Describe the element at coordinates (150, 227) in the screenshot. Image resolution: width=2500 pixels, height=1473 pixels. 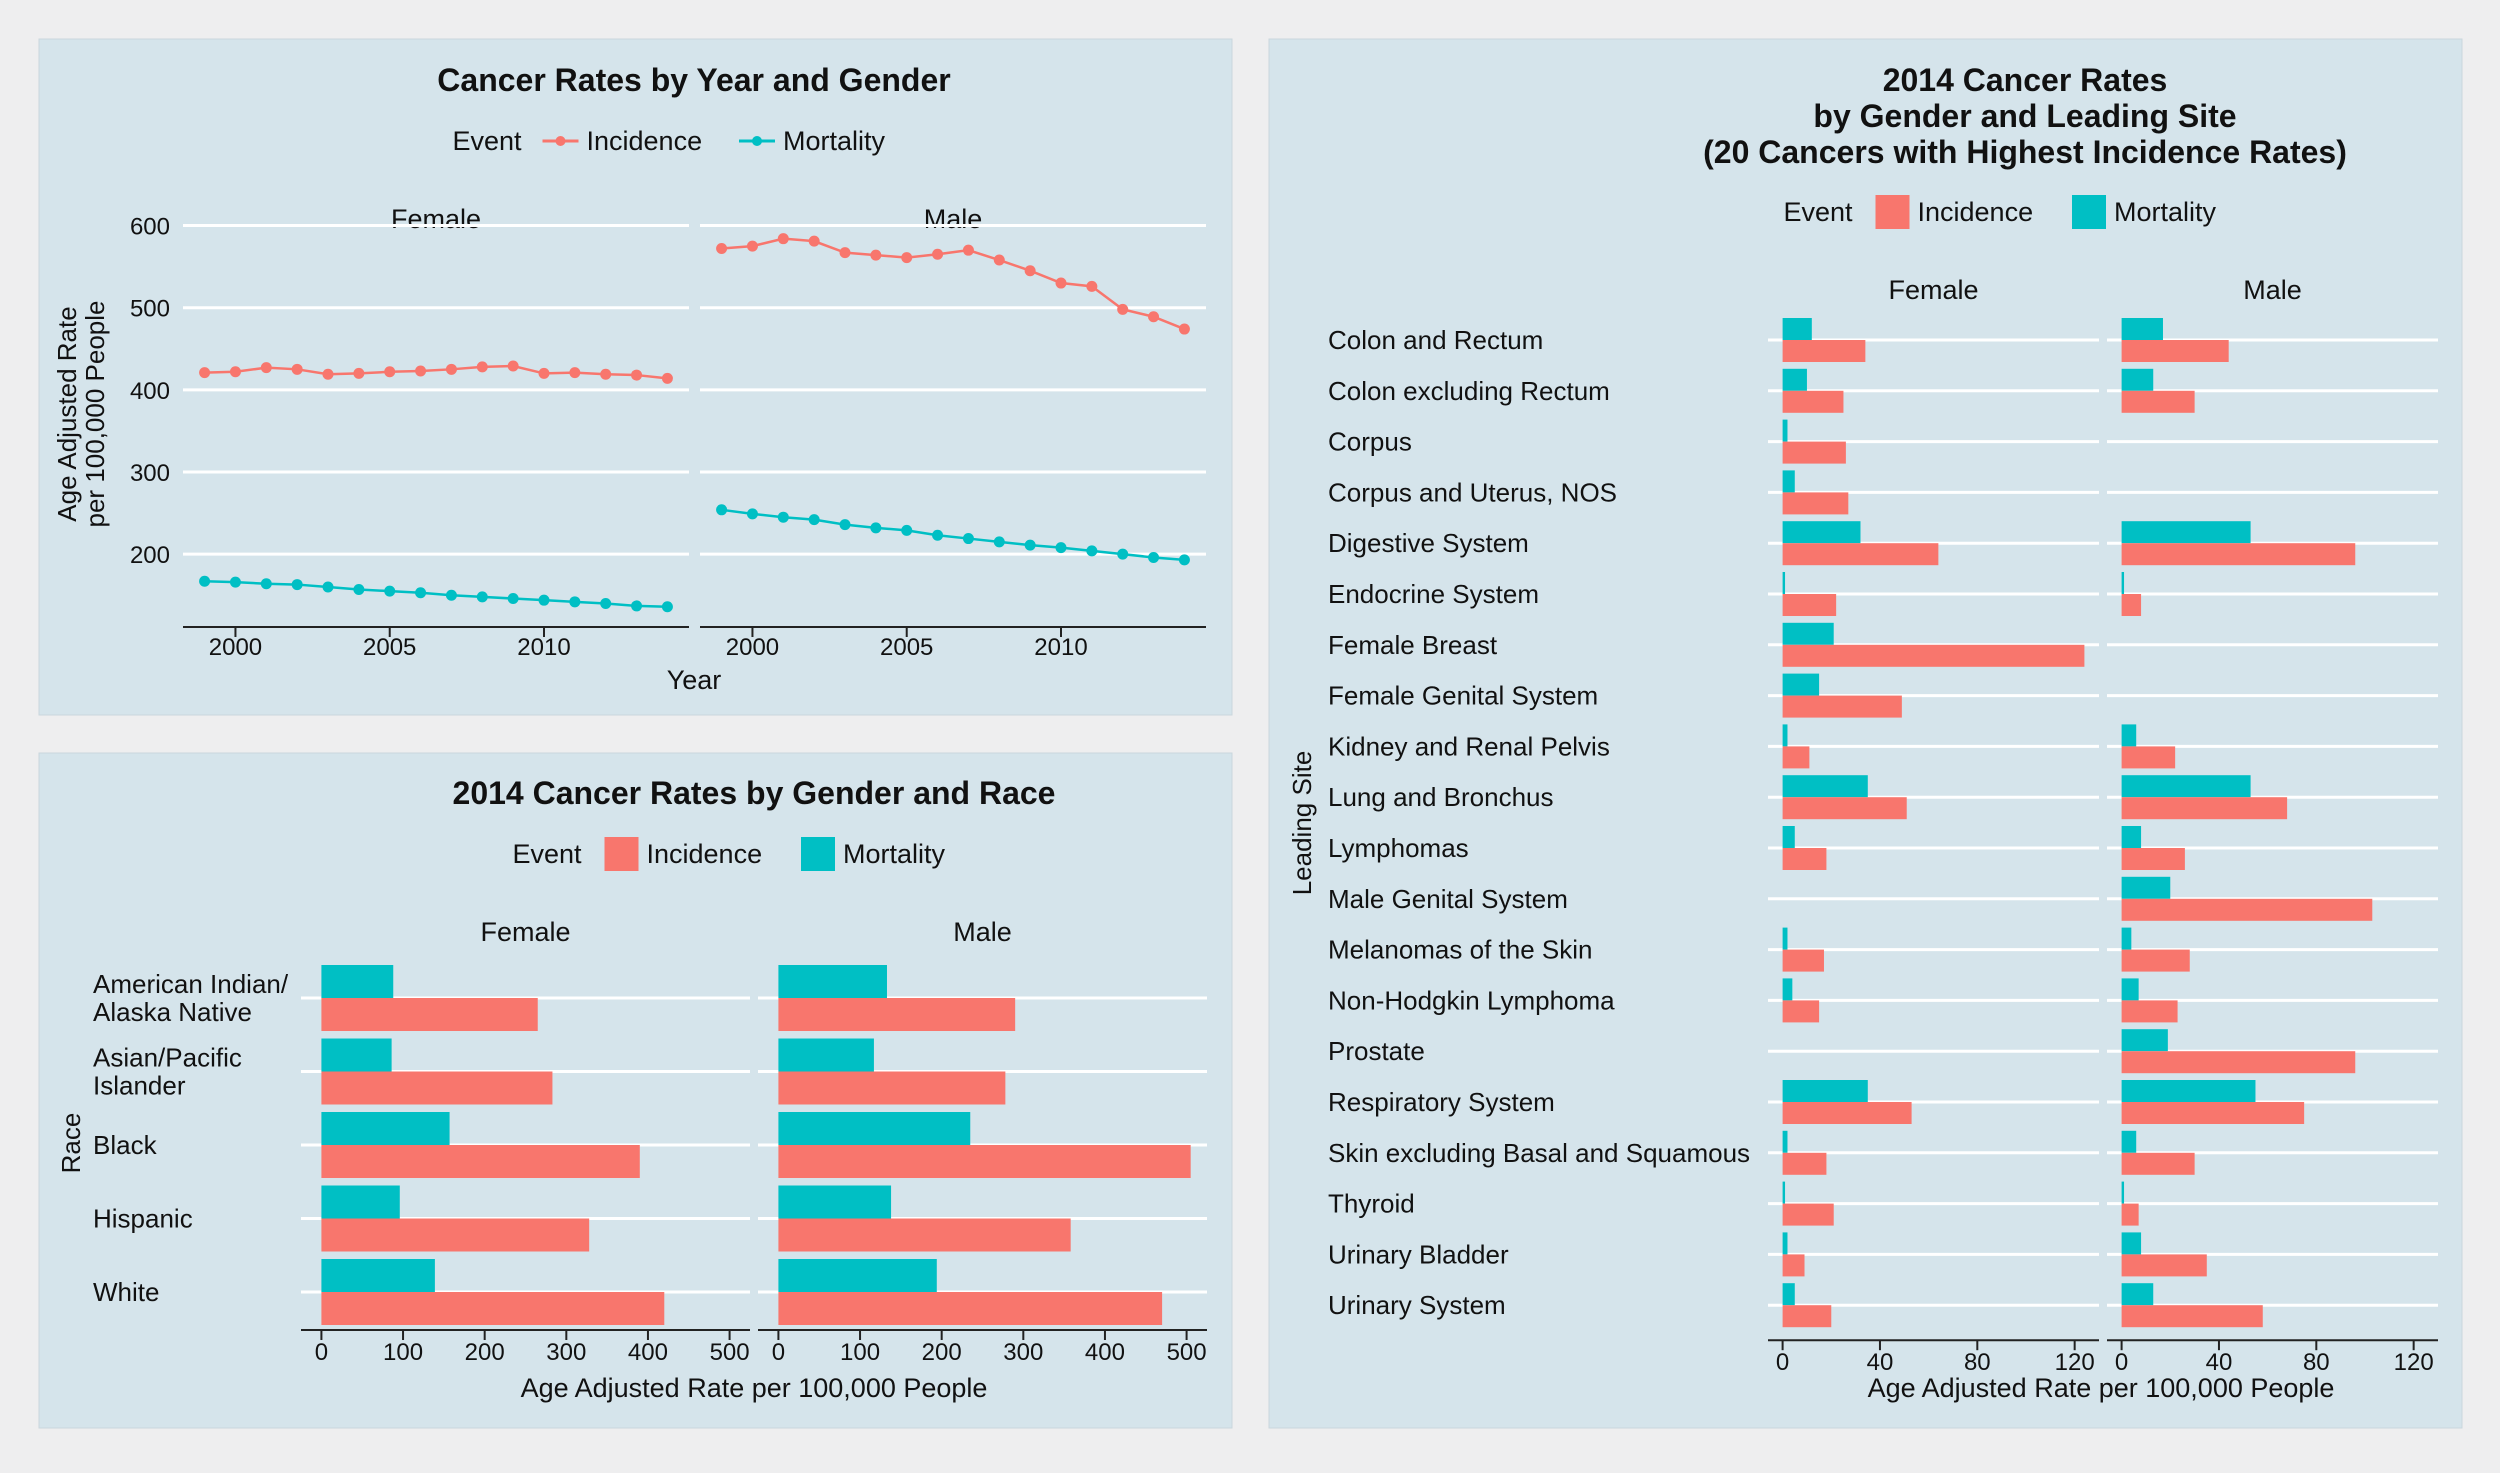
I see `y-tick-label: 600` at that location.